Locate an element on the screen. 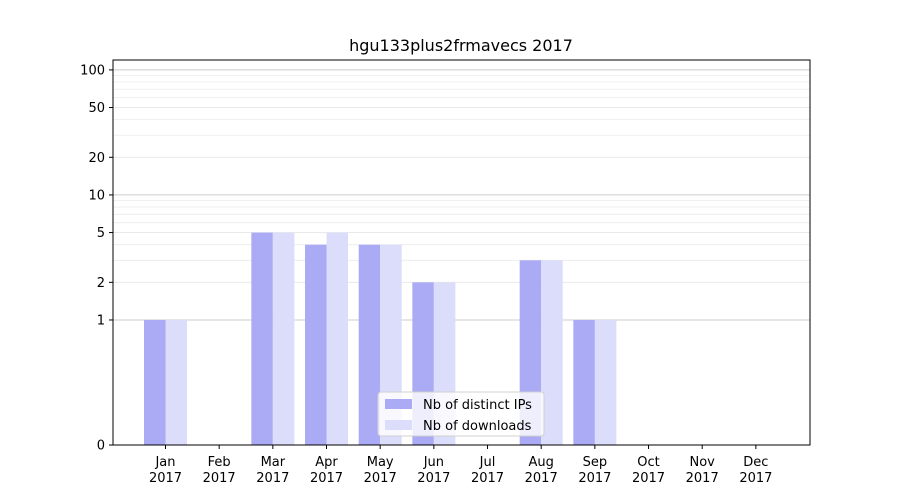 The height and width of the screenshot is (500, 900). y-tick-label: 100 is located at coordinates (92, 70).